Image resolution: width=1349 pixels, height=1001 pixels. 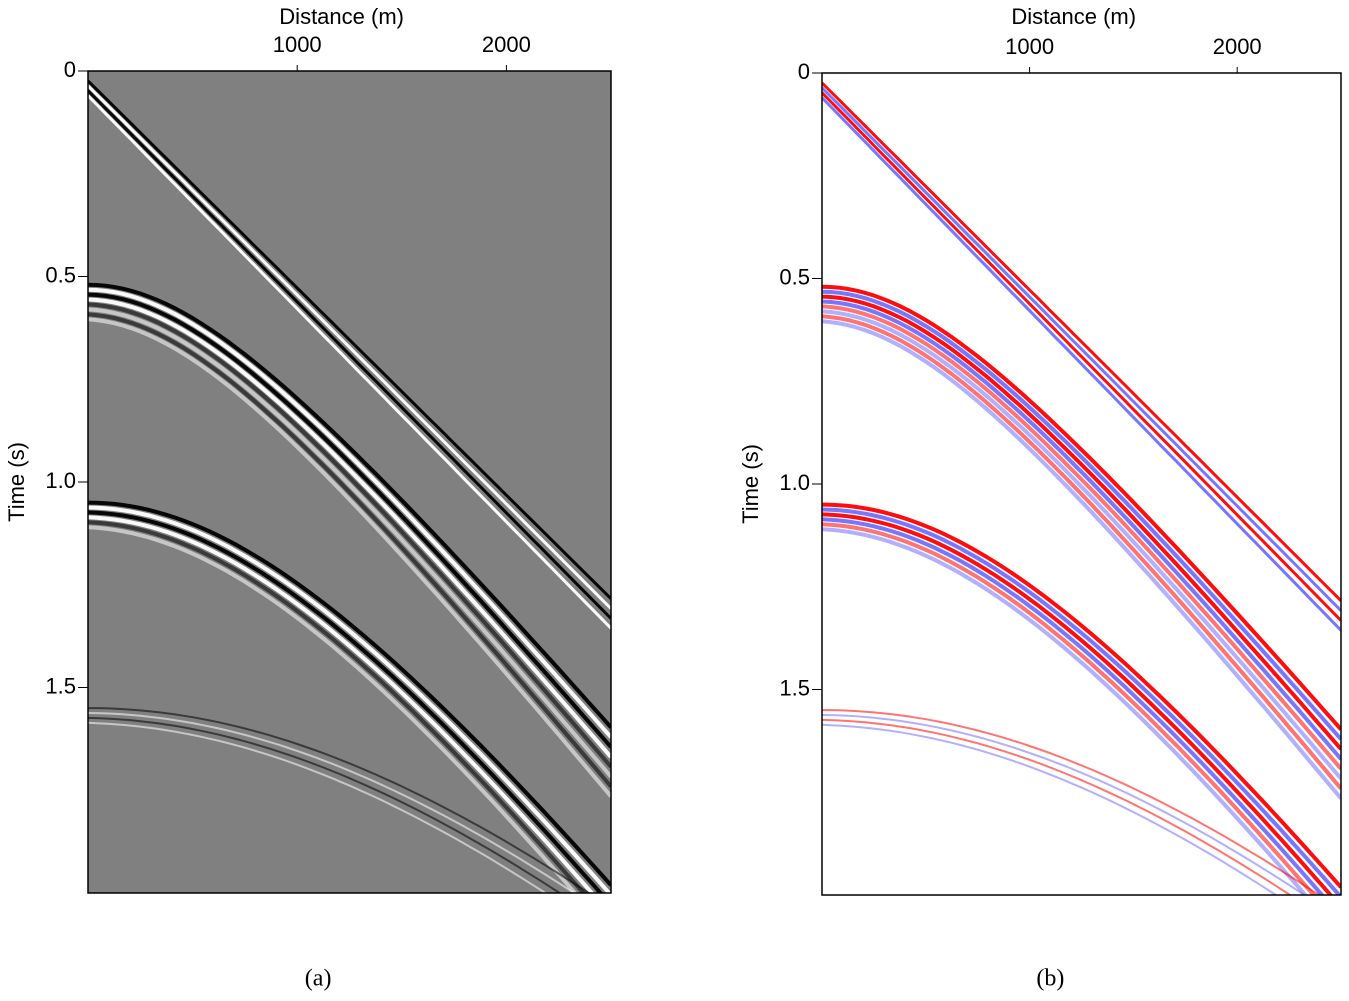 I want to click on caption: (a), so click(x=318, y=979).